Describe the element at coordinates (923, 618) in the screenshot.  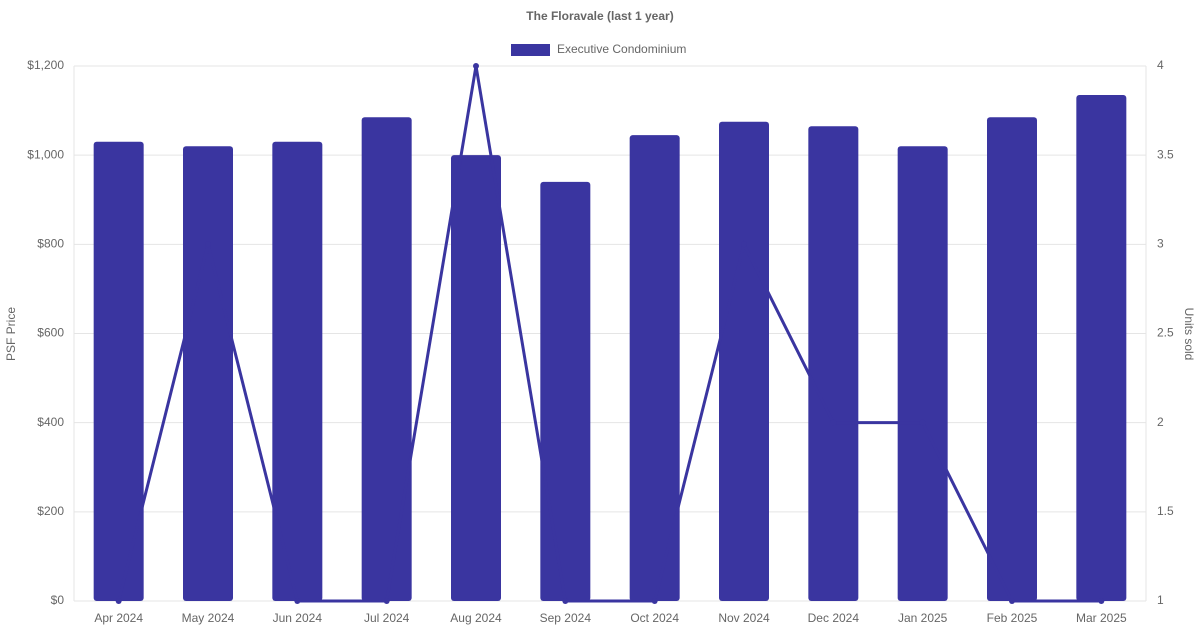
I see `x-tick-label: Jan 2025` at that location.